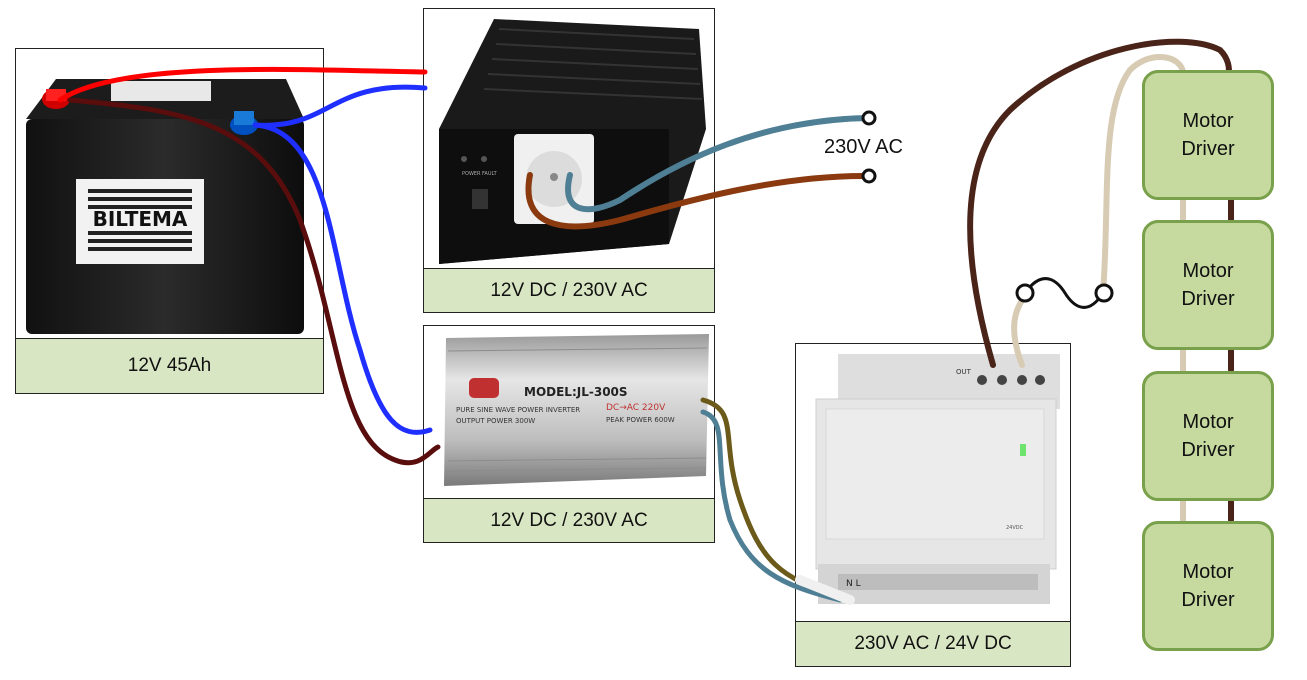 This screenshot has width=1307, height=680. I want to click on wire-darkbrown-out, so click(1100, 203).